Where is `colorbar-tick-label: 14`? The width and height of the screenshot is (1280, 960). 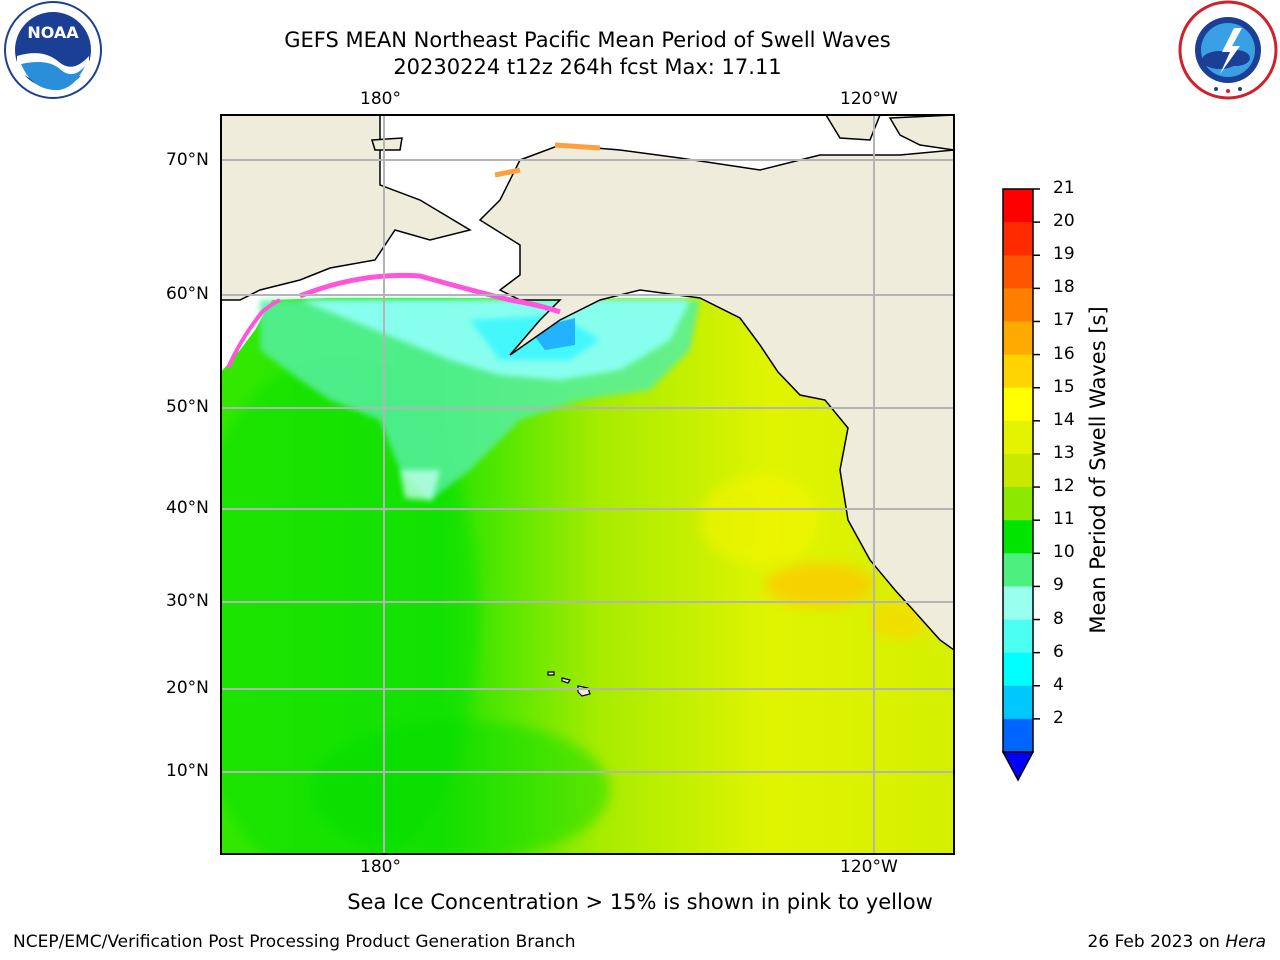 colorbar-tick-label: 14 is located at coordinates (1064, 419).